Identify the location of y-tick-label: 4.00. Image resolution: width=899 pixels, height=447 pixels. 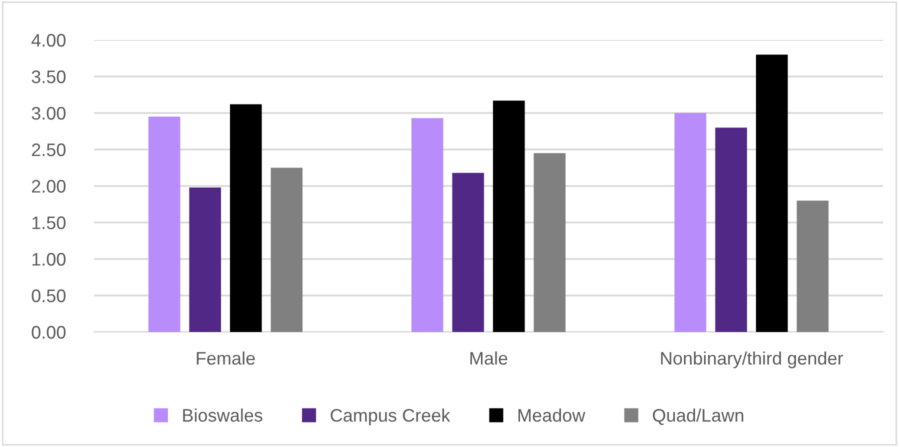
(49, 40).